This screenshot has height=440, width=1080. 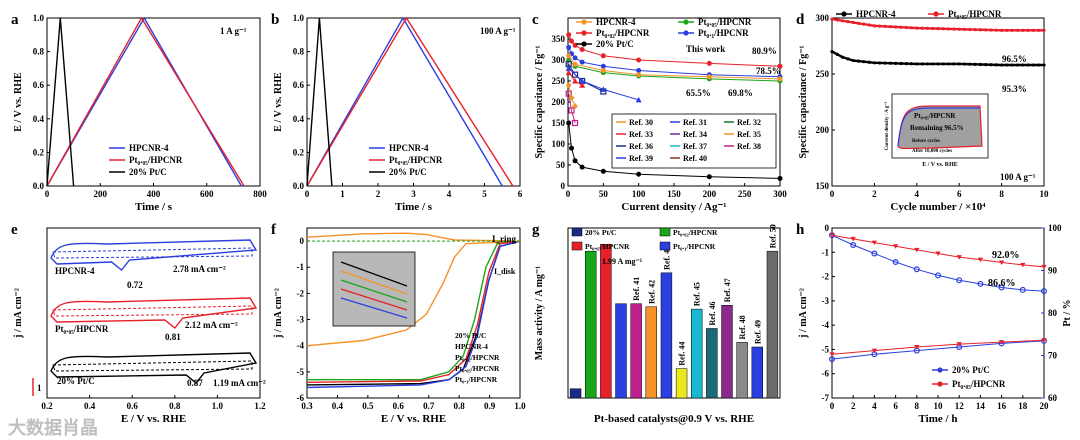 I want to click on panel-g-bar-label: Ref. 42, so click(x=651, y=292).